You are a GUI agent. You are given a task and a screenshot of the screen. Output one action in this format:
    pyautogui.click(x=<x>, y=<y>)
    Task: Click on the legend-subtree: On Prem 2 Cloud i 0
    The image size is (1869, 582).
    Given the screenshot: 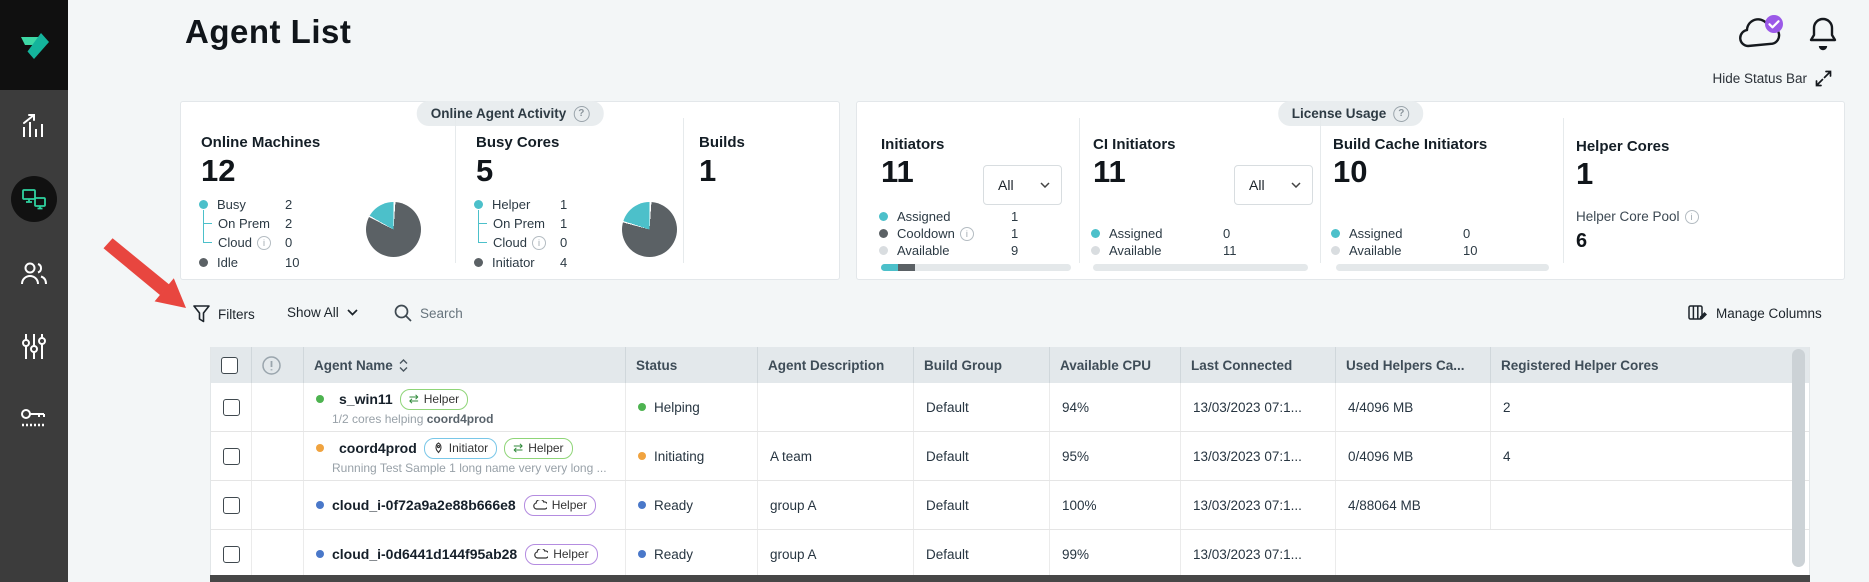 What is the action you would take?
    pyautogui.click(x=255, y=231)
    